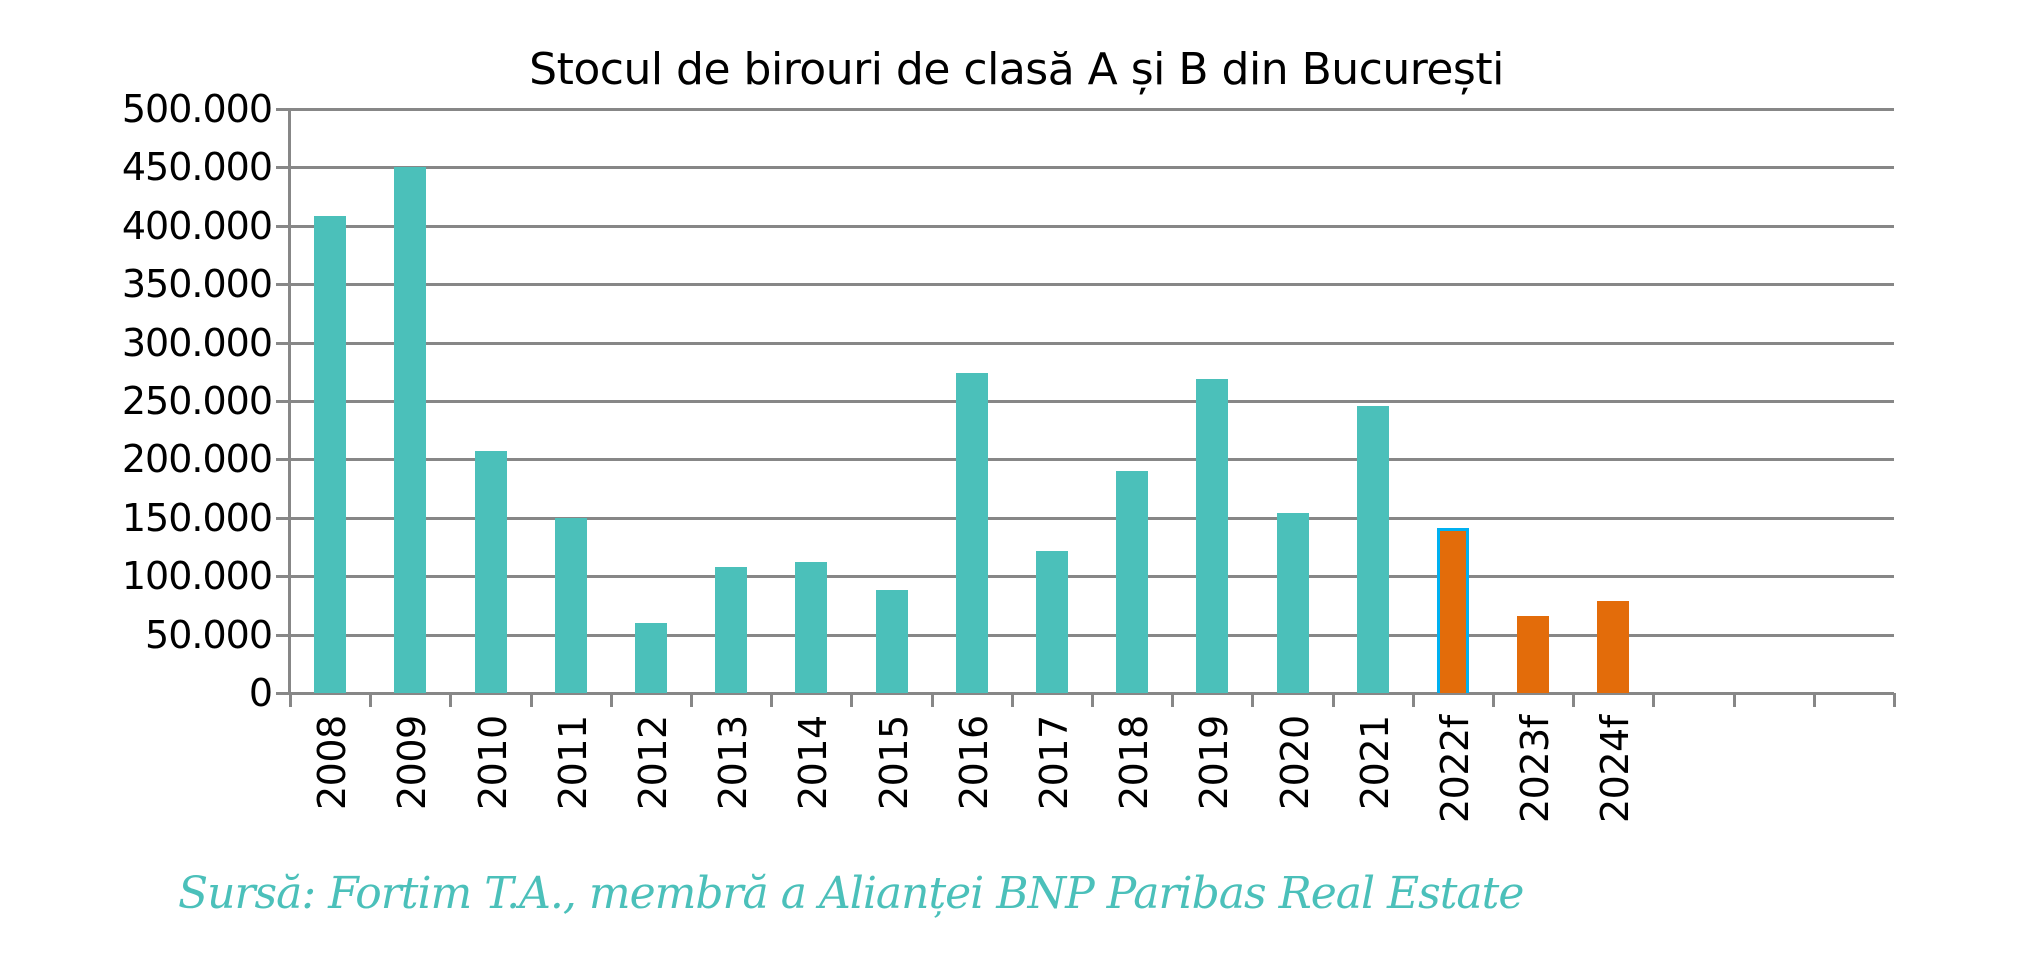  I want to click on y-tick-label: 0, so click(260, 693).